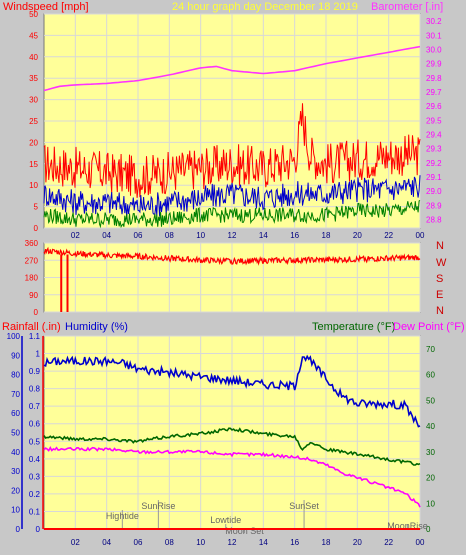 Image resolution: width=466 pixels, height=555 pixels. What do you see at coordinates (33, 185) in the screenshot?
I see `wind-y-tick-label: 10` at bounding box center [33, 185].